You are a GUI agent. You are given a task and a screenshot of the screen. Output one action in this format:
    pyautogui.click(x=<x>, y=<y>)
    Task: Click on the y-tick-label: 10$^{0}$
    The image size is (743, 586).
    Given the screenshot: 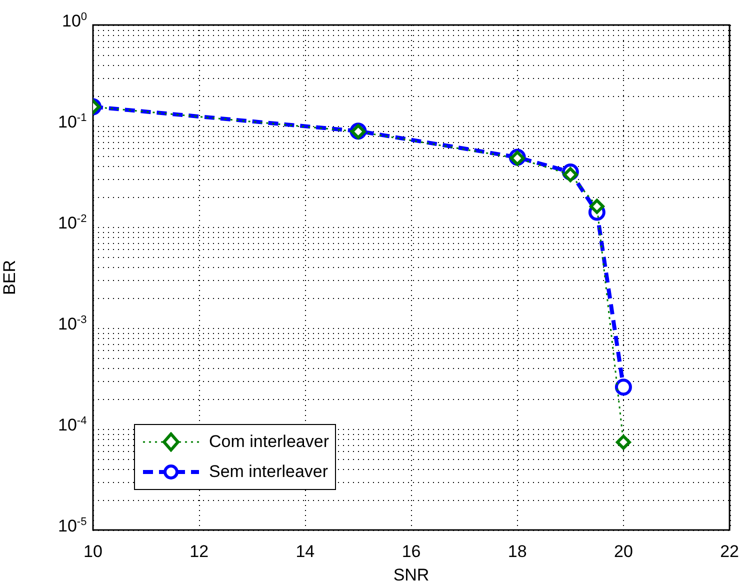 What is the action you would take?
    pyautogui.click(x=75, y=21)
    